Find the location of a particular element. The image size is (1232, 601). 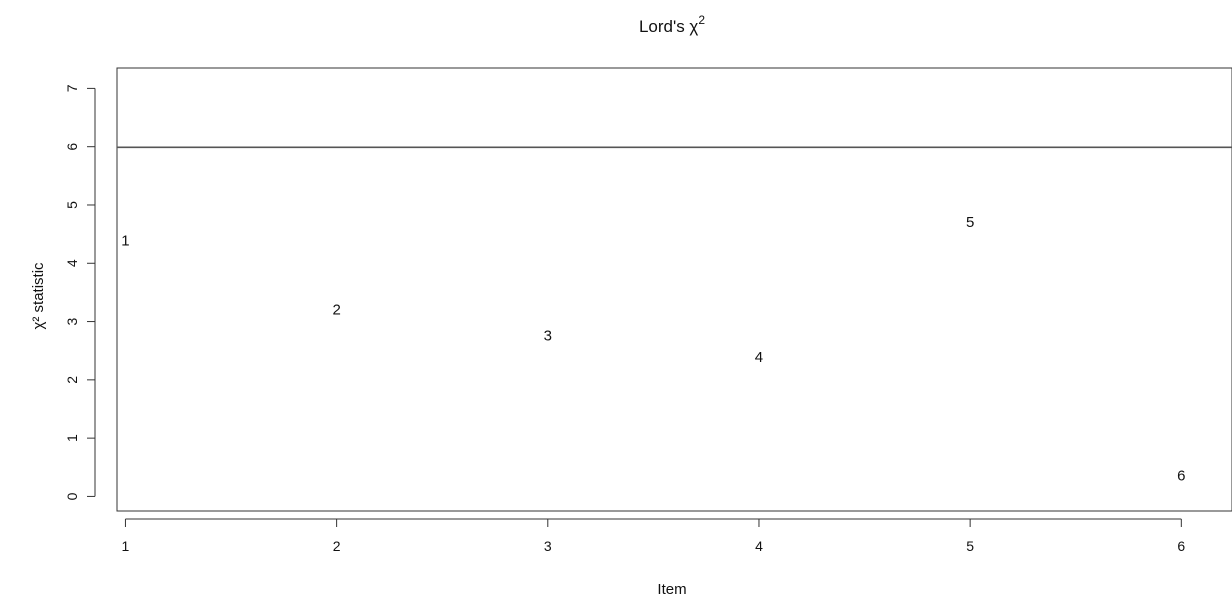

y-tick-label: 7 is located at coordinates (72, 88).